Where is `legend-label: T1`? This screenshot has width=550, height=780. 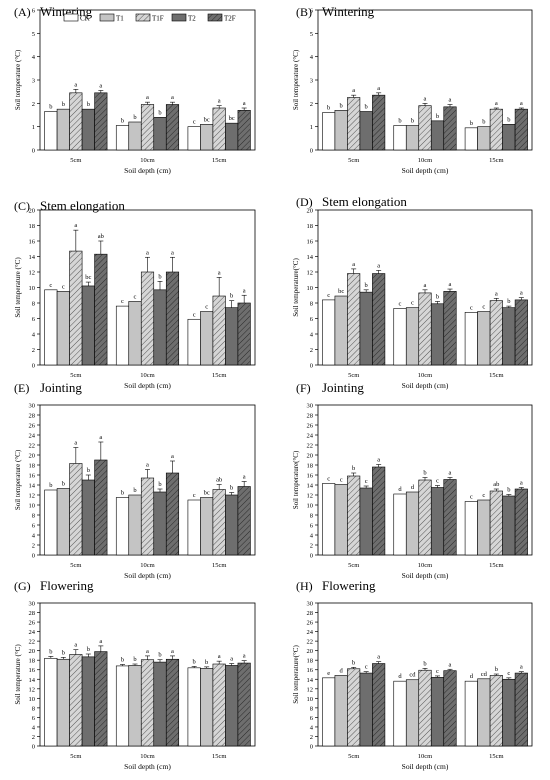 legend-label: T1 is located at coordinates (120, 19).